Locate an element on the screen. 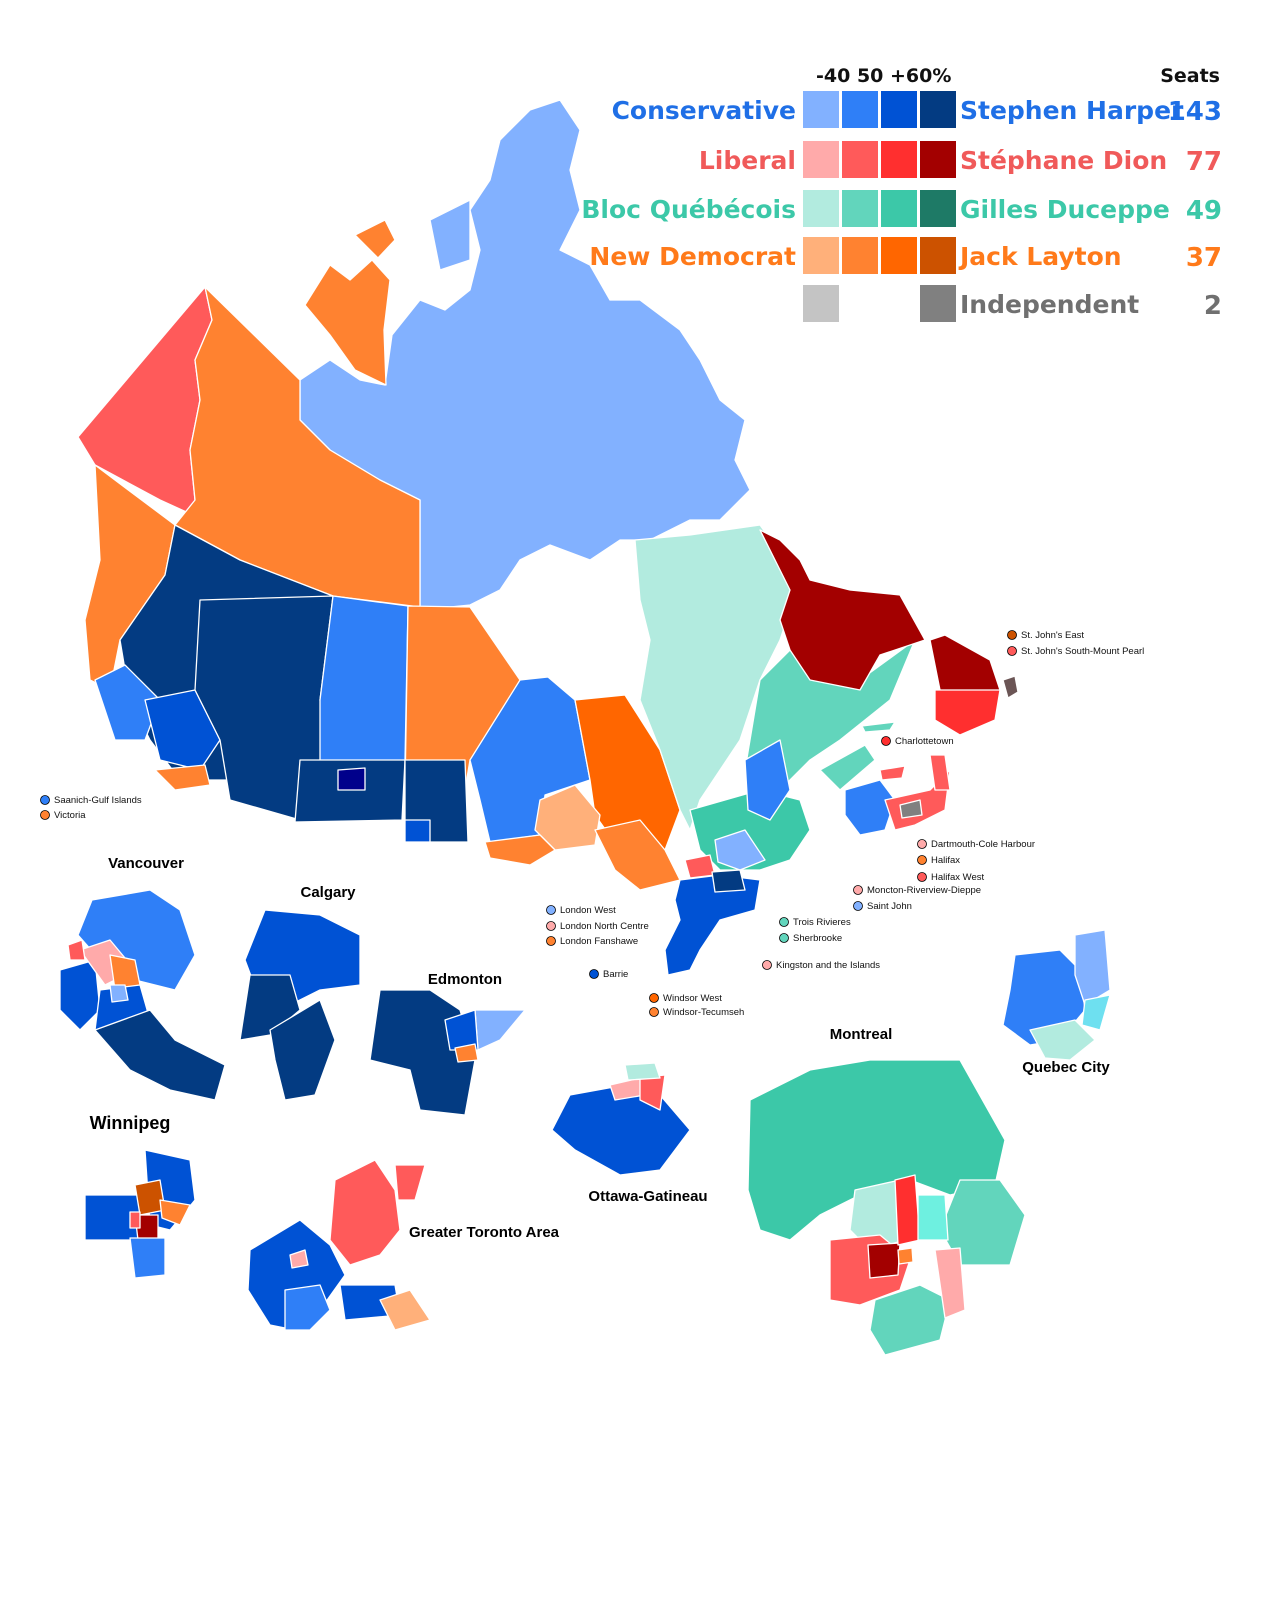  riding-label: Saanich-Gulf Islands is located at coordinates (98, 800).